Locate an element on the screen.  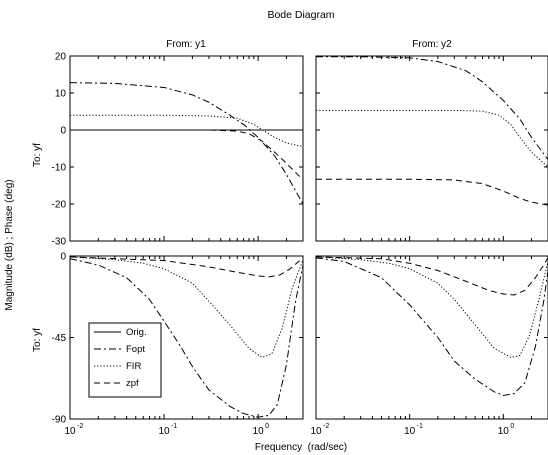
y-tick-label: -90 is located at coordinates (59, 420).